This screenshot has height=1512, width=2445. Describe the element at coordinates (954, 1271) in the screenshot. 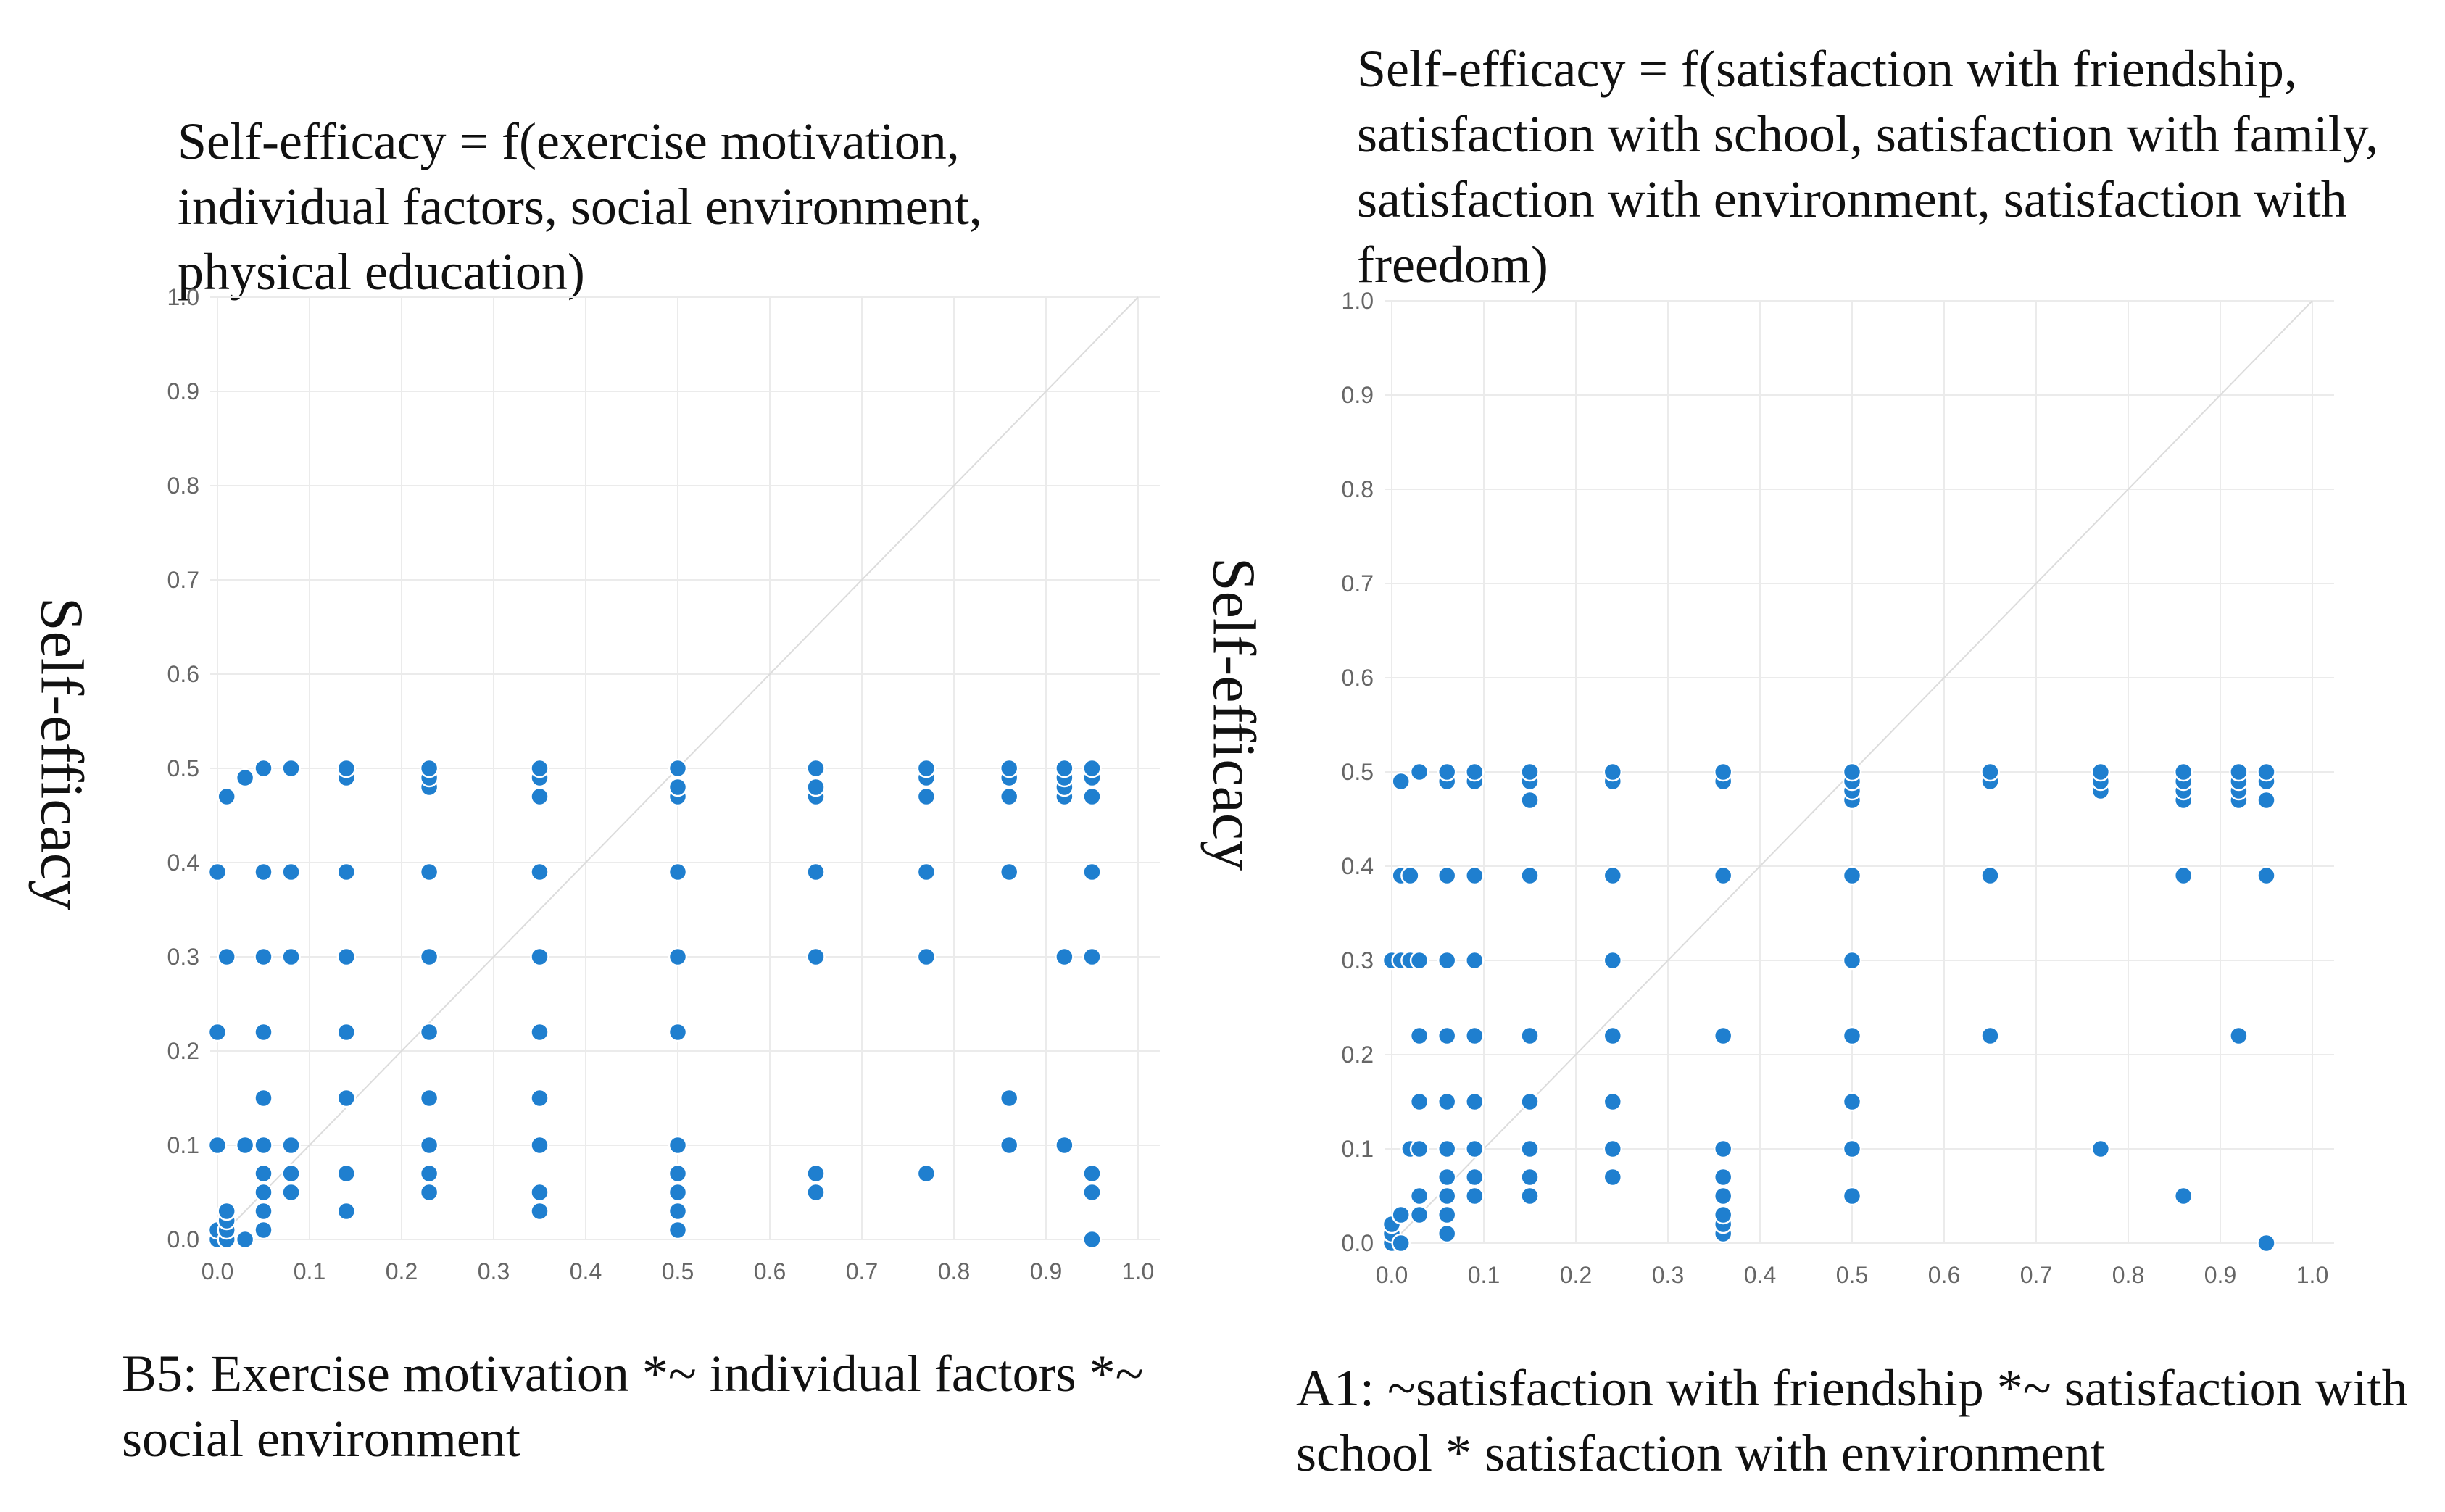

I see `x-tick-label: 0.8` at that location.